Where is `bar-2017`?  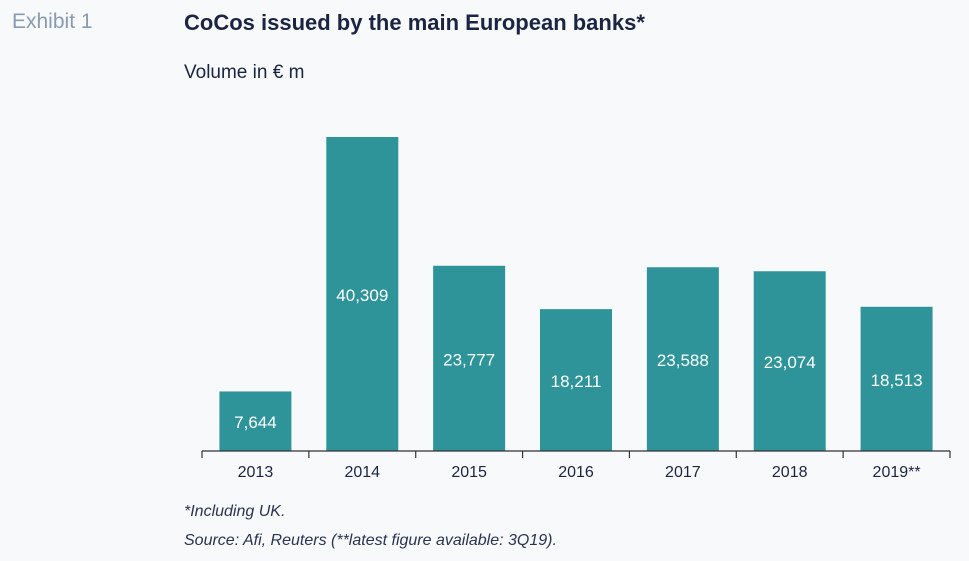
bar-2017 is located at coordinates (682, 359).